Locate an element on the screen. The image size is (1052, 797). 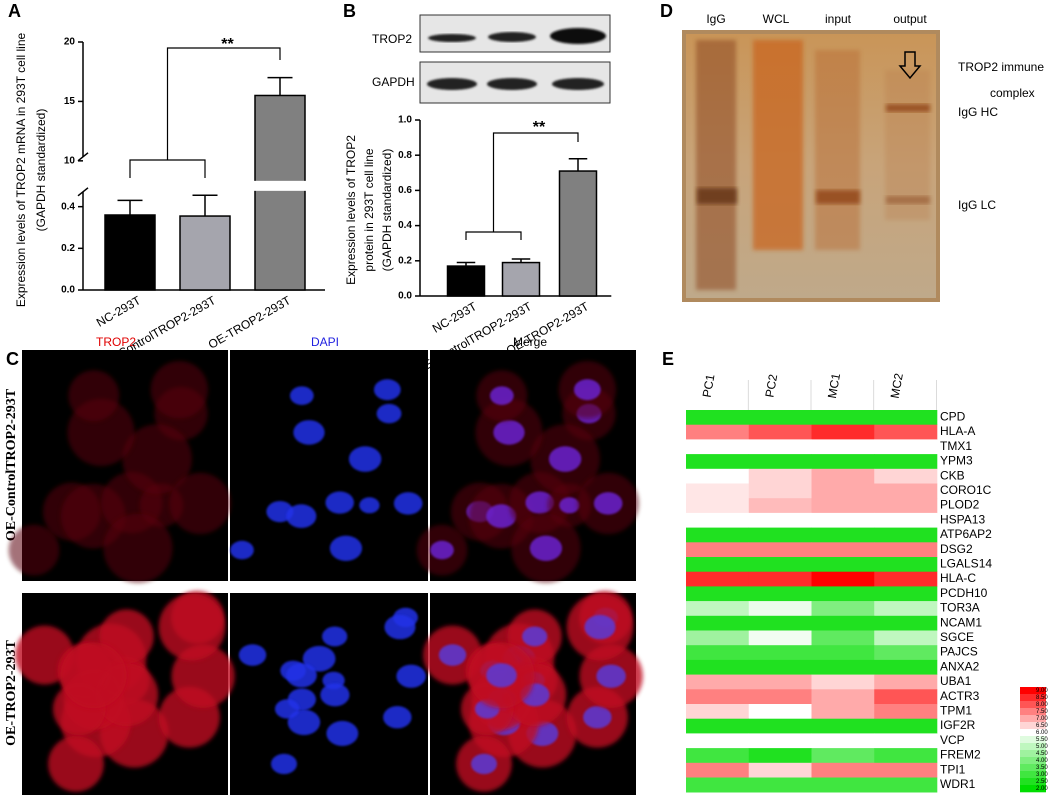
cell-layer is located at coordinates (125, 691).